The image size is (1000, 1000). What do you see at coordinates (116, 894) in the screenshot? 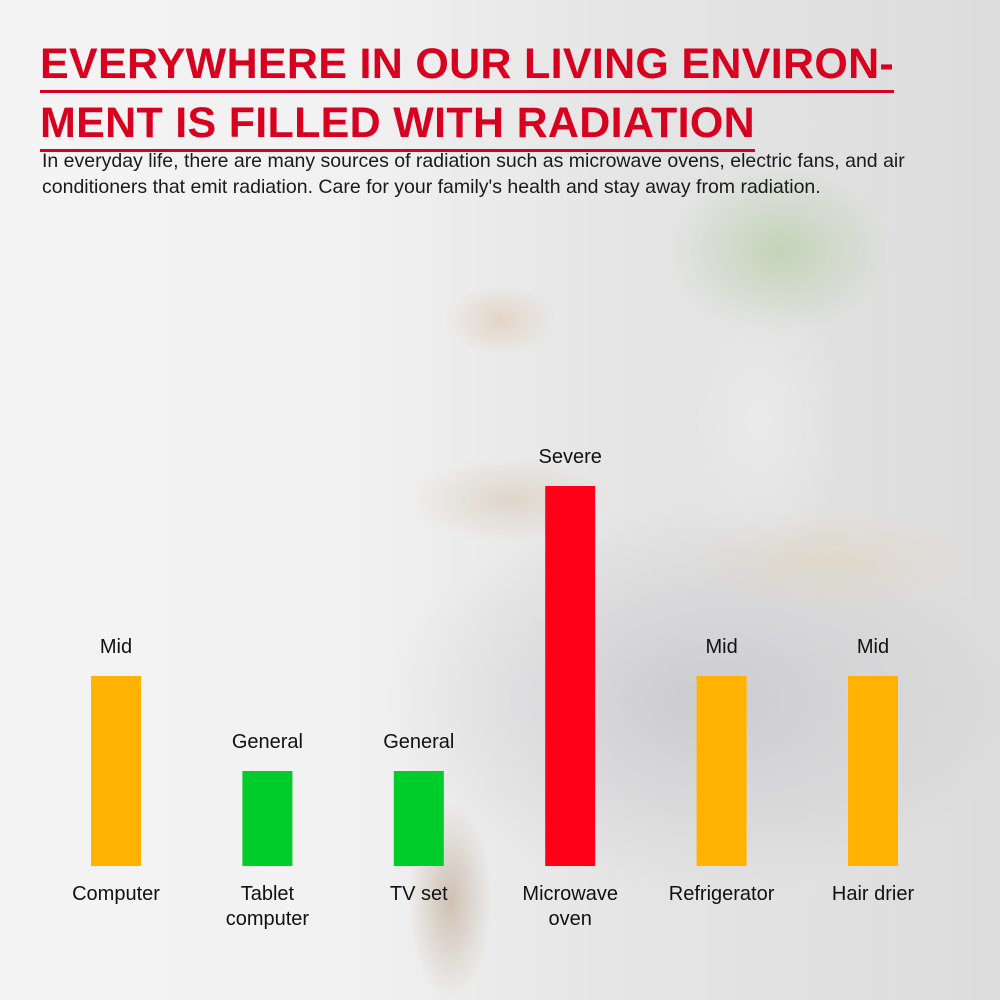
I see `category-label-0: Computer` at bounding box center [116, 894].